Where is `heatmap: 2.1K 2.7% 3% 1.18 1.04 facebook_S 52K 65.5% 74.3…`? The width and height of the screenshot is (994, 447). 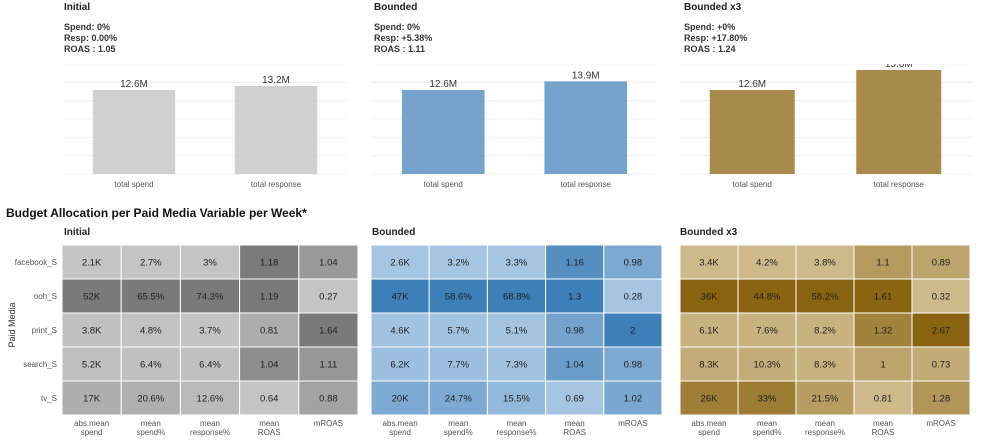
heatmap: 2.1K 2.7% 3% 1.18 1.04 facebook_S 52K 65.5% 74.3… is located at coordinates (186, 341).